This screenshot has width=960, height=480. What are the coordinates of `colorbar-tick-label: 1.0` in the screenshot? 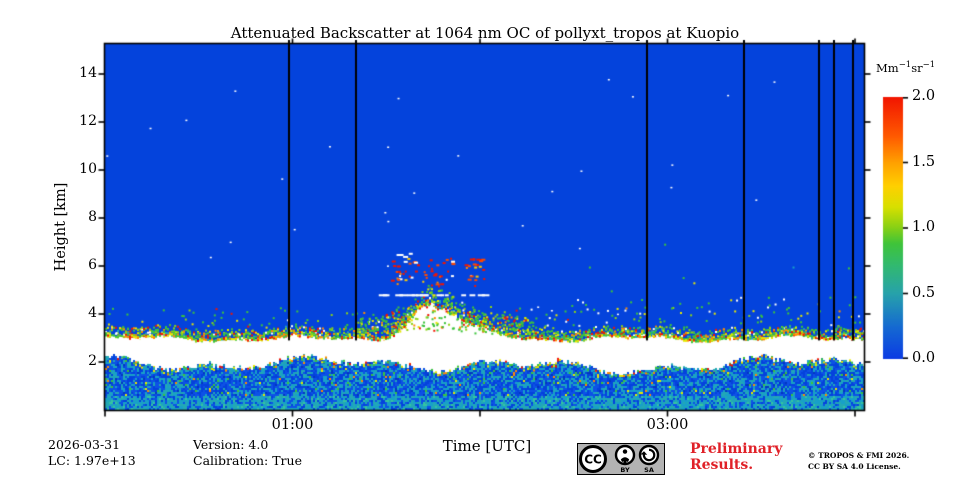 It's located at (924, 227).